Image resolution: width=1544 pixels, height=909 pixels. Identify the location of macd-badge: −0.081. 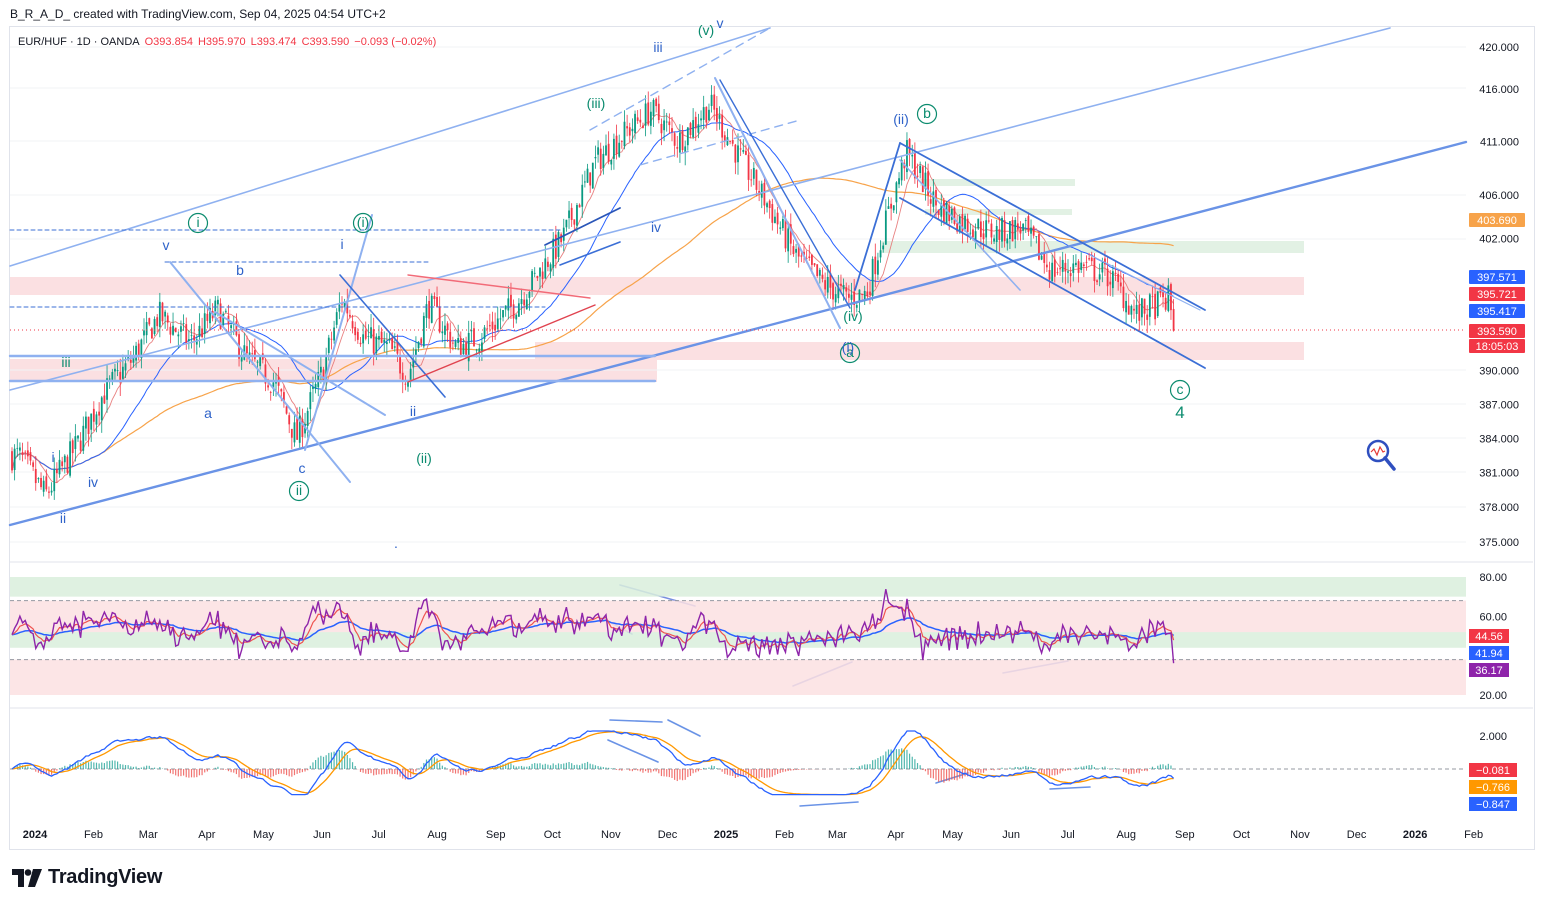
(1493, 770).